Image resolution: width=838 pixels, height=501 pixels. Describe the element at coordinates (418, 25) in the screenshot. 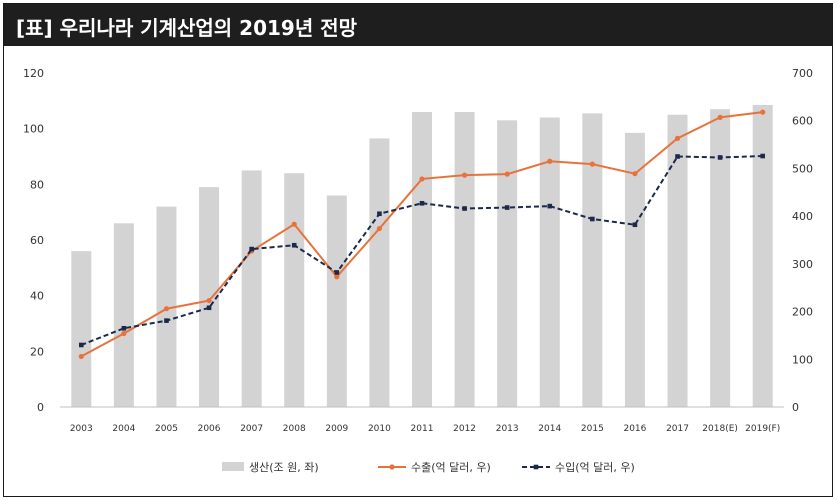

I see `title-bar: [표] 우리나라 기계산업의 2019년 전망` at that location.